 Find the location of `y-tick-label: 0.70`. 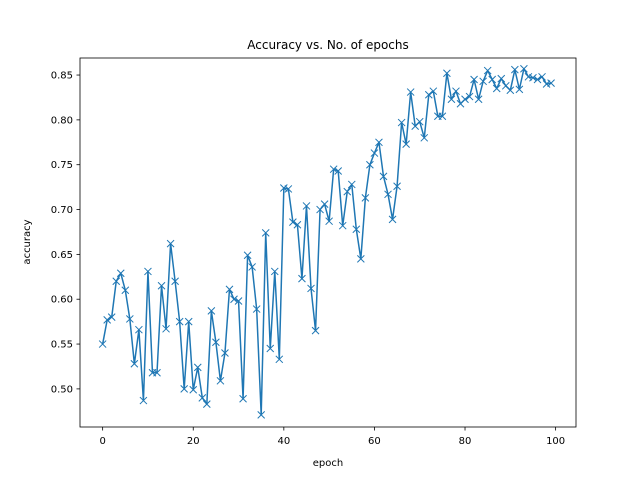

y-tick-label: 0.70 is located at coordinates (62, 210).